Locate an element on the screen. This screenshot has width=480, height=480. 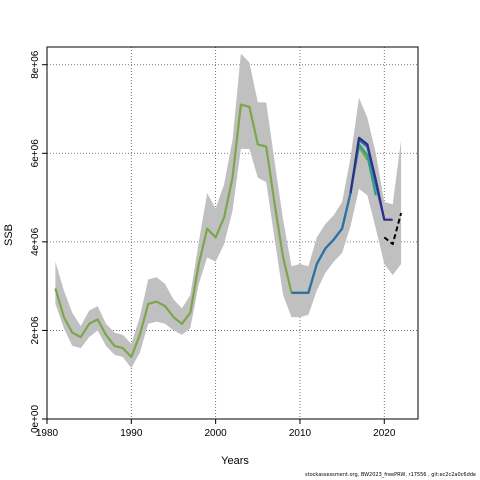
x-axis: 1980 1990 2000 2010 2020 is located at coordinates (216, 429).